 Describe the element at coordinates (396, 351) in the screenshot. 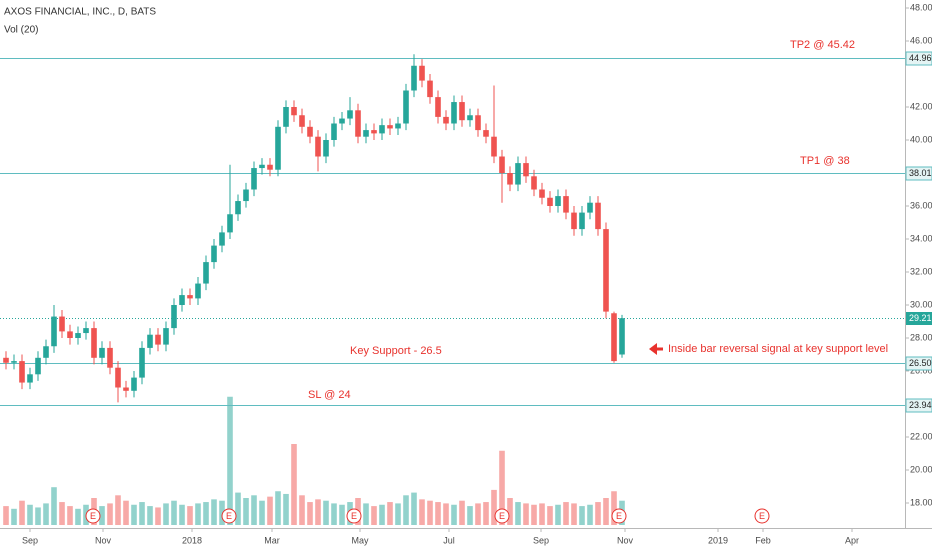

I see `annotation: Key Support - 26.5` at that location.